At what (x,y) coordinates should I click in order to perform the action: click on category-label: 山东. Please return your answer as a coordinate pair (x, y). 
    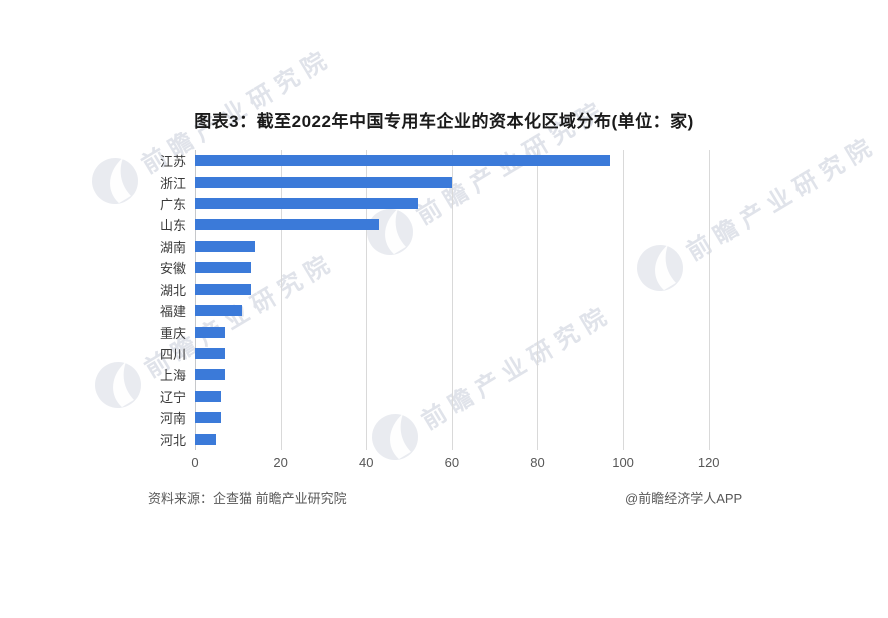
    Looking at the image, I should click on (172, 226).